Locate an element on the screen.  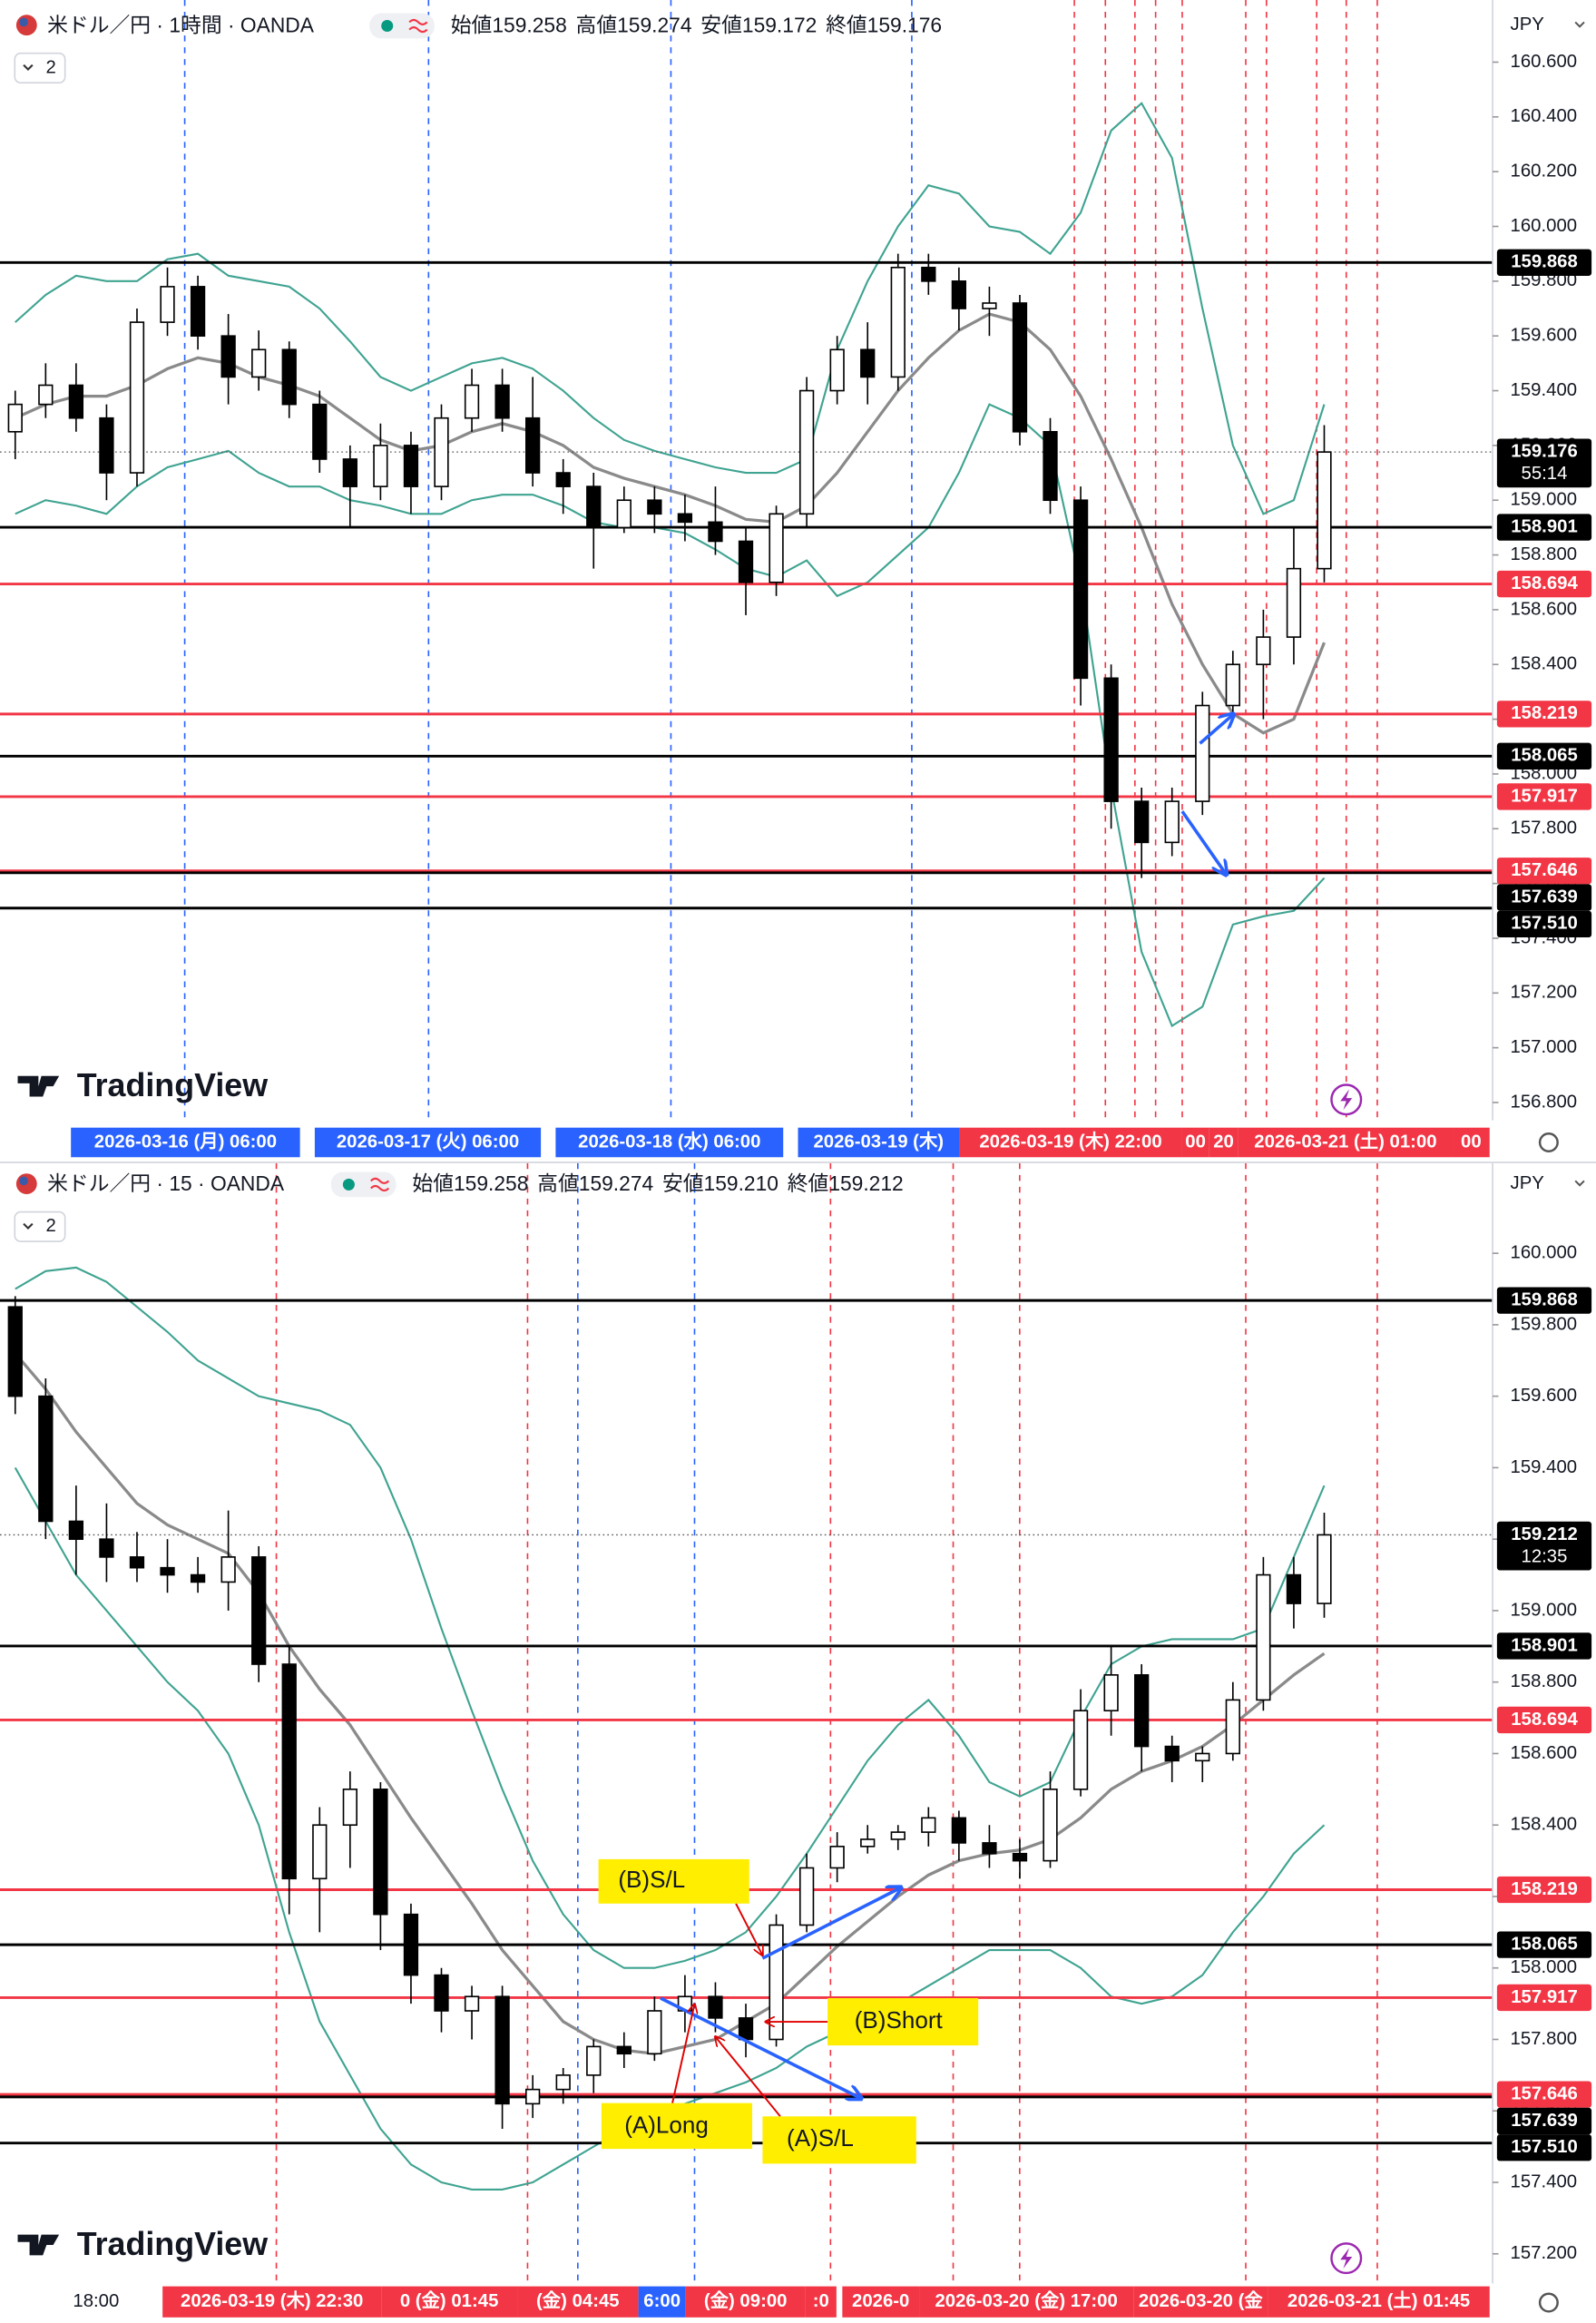
last-price-box is located at coordinates (1544, 1546).